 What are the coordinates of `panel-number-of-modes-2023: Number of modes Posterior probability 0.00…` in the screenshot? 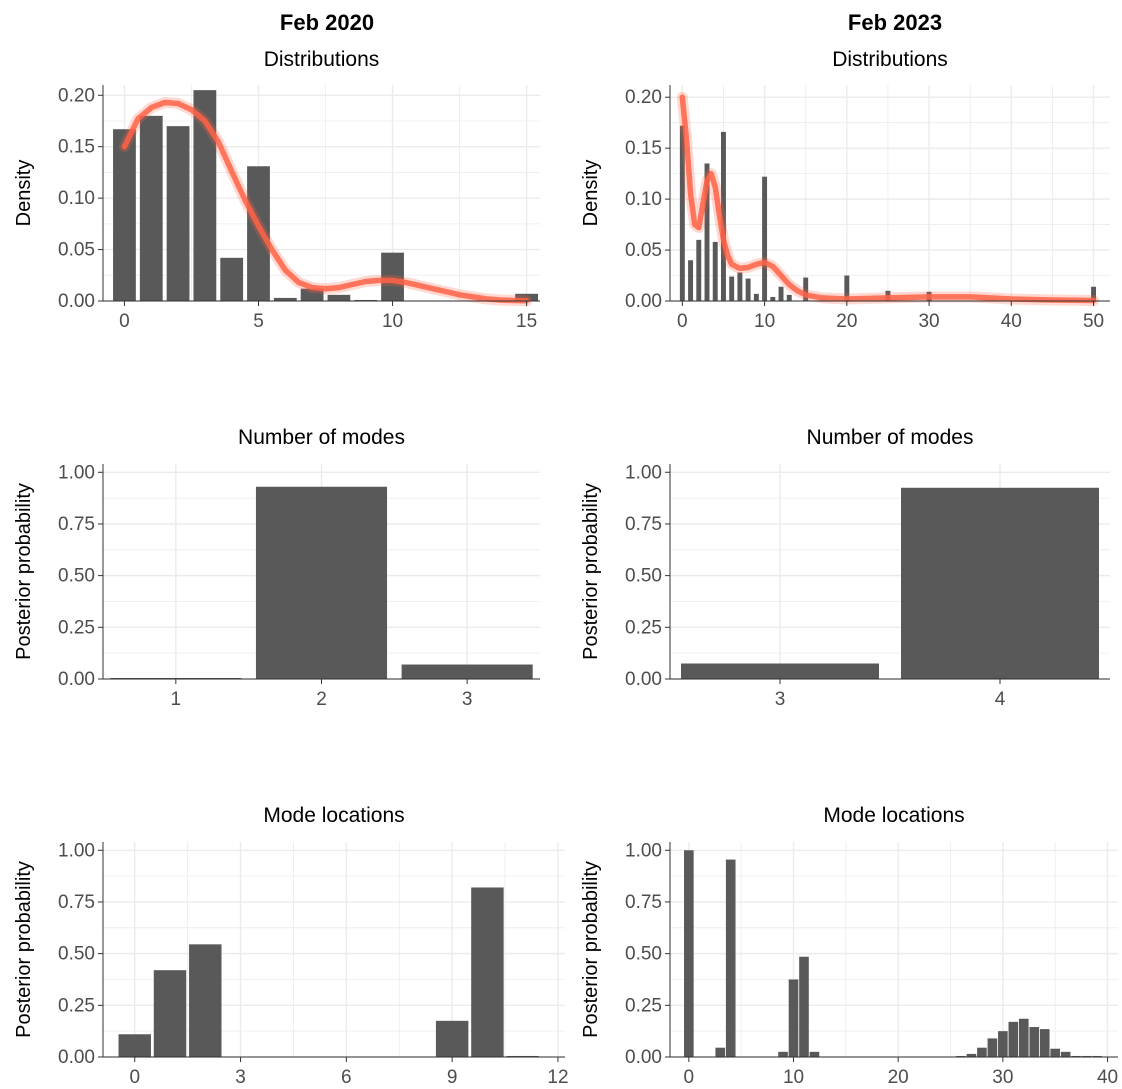 It's located at (845, 568).